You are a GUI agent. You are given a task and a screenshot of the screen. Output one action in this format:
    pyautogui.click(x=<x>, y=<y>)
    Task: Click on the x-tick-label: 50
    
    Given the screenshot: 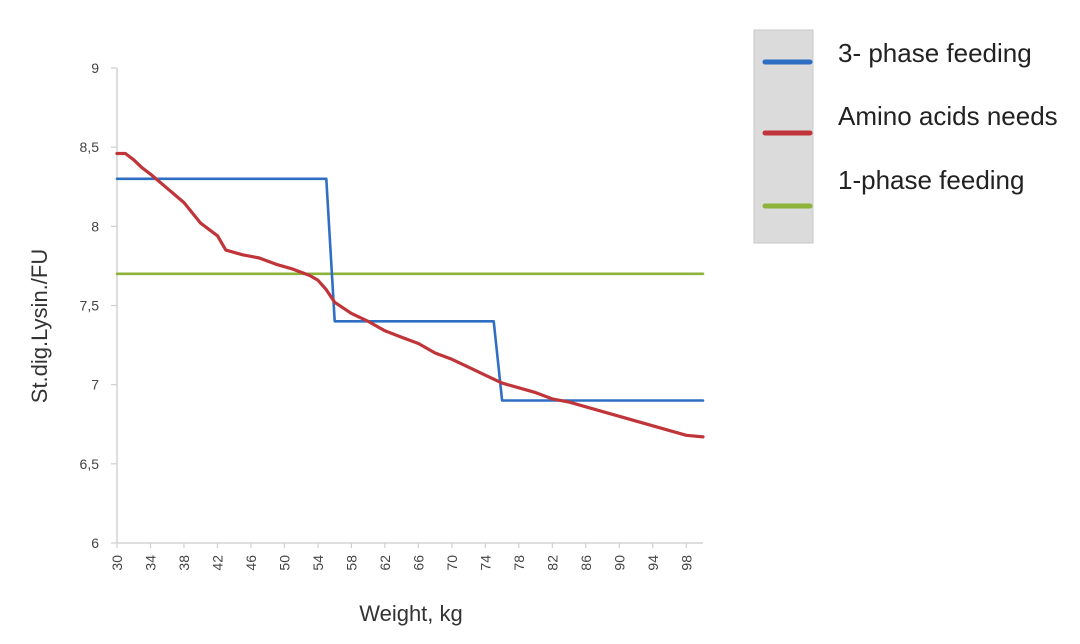 What is the action you would take?
    pyautogui.click(x=284, y=563)
    